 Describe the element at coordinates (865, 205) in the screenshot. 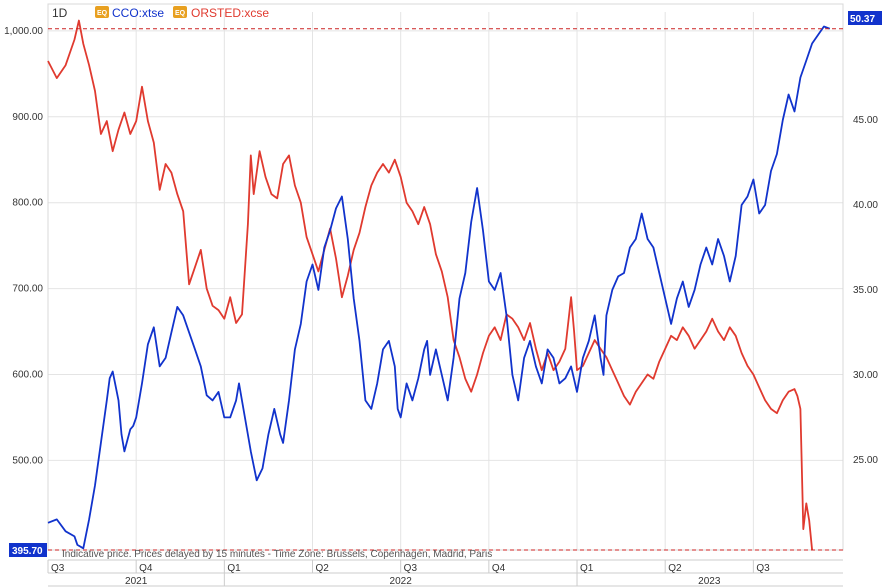

I see `right-tick-label: 40.00` at that location.